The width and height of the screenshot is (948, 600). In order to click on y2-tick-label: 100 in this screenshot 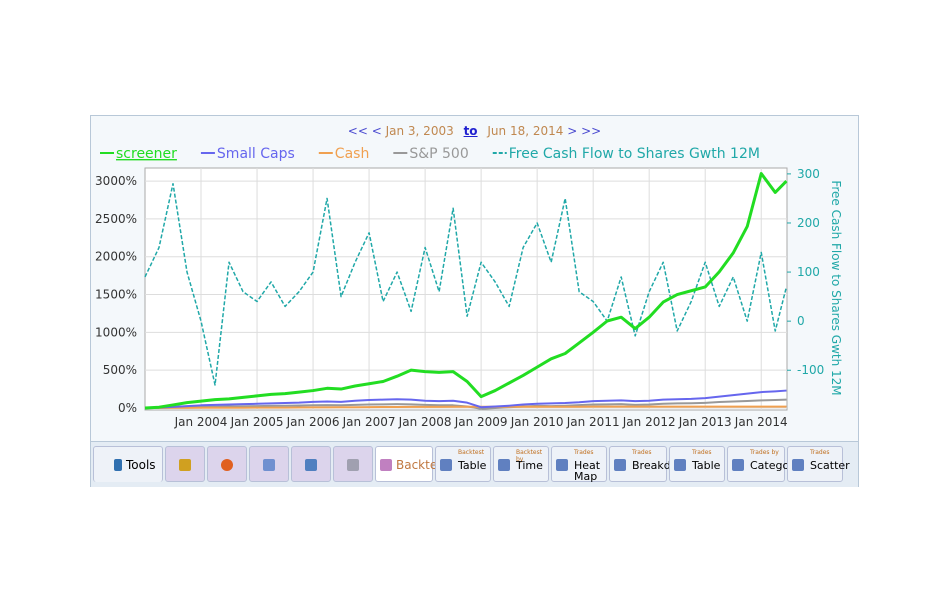, I will do `click(808, 272)`.